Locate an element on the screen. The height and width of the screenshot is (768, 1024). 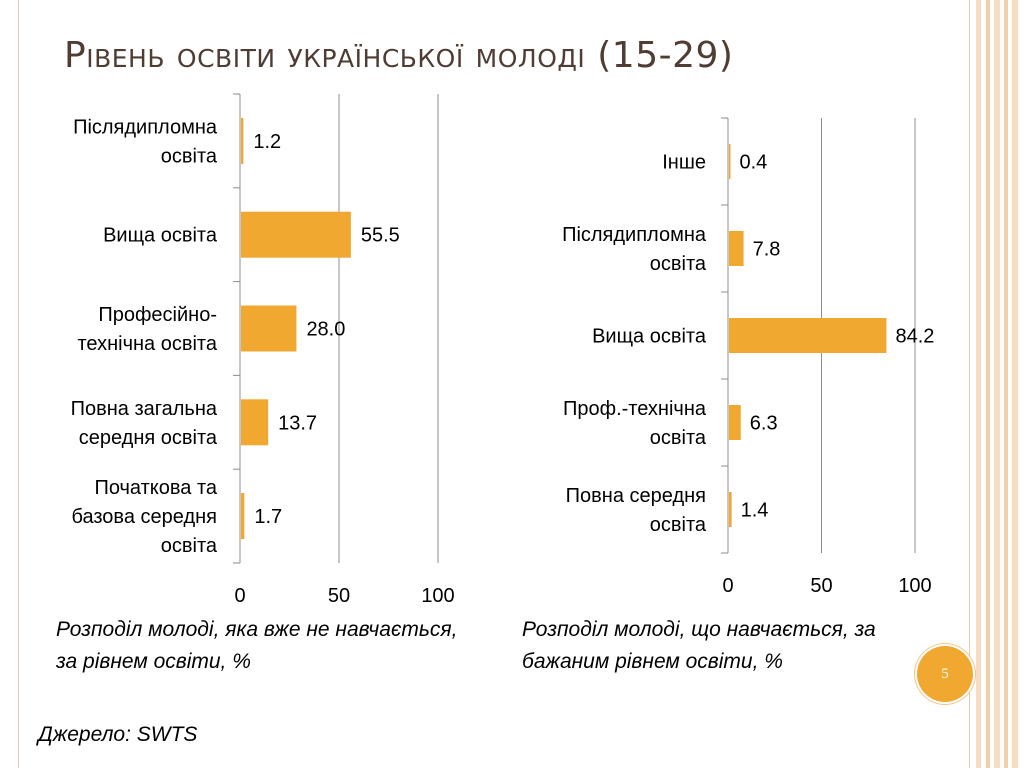
category-label: Повна середня освіта is located at coordinates (636, 510).